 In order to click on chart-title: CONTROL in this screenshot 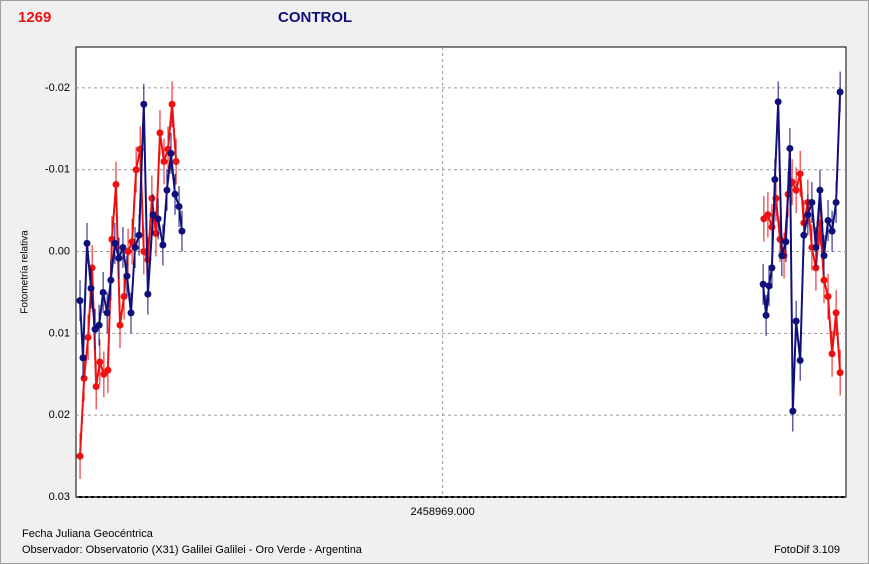, I will do `click(315, 17)`.